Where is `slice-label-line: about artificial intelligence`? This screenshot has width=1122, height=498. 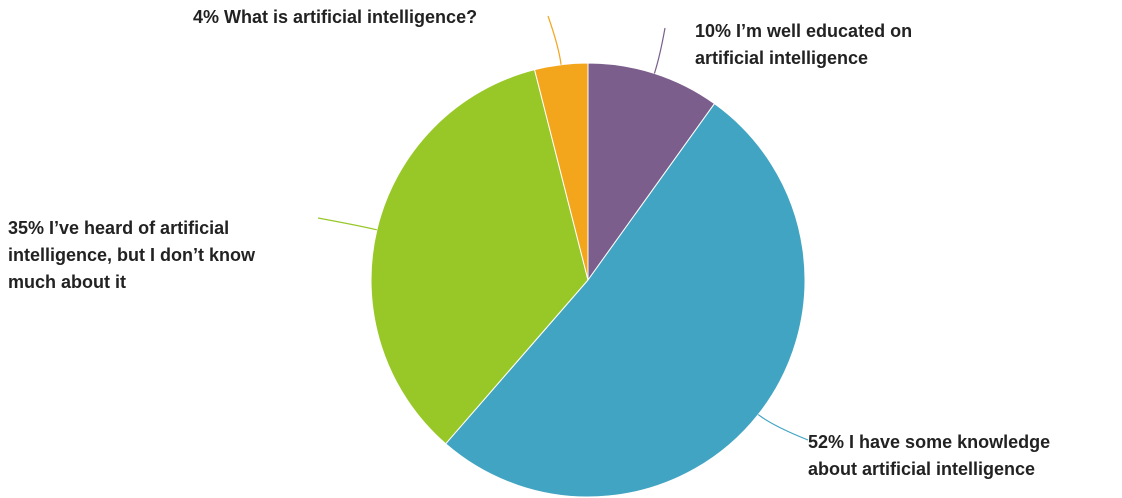
slice-label-line: about artificial intelligence is located at coordinates (922, 469).